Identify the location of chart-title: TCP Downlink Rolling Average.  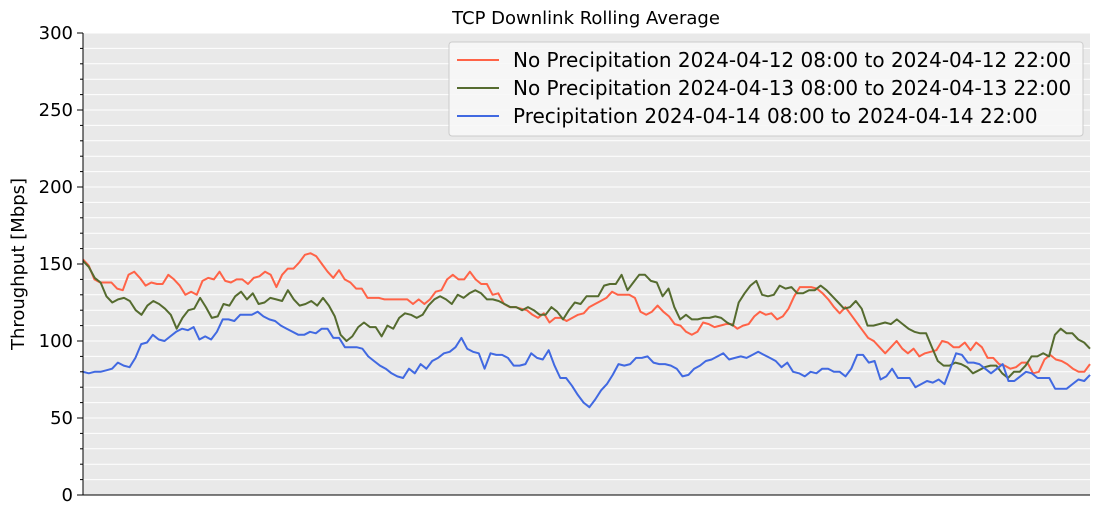
(585, 18).